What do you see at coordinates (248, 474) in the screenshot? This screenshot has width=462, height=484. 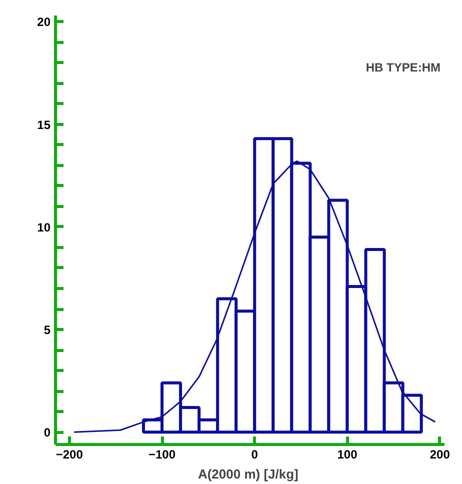 I see `x-axis-title: A(2000 m) [J/kg]` at bounding box center [248, 474].